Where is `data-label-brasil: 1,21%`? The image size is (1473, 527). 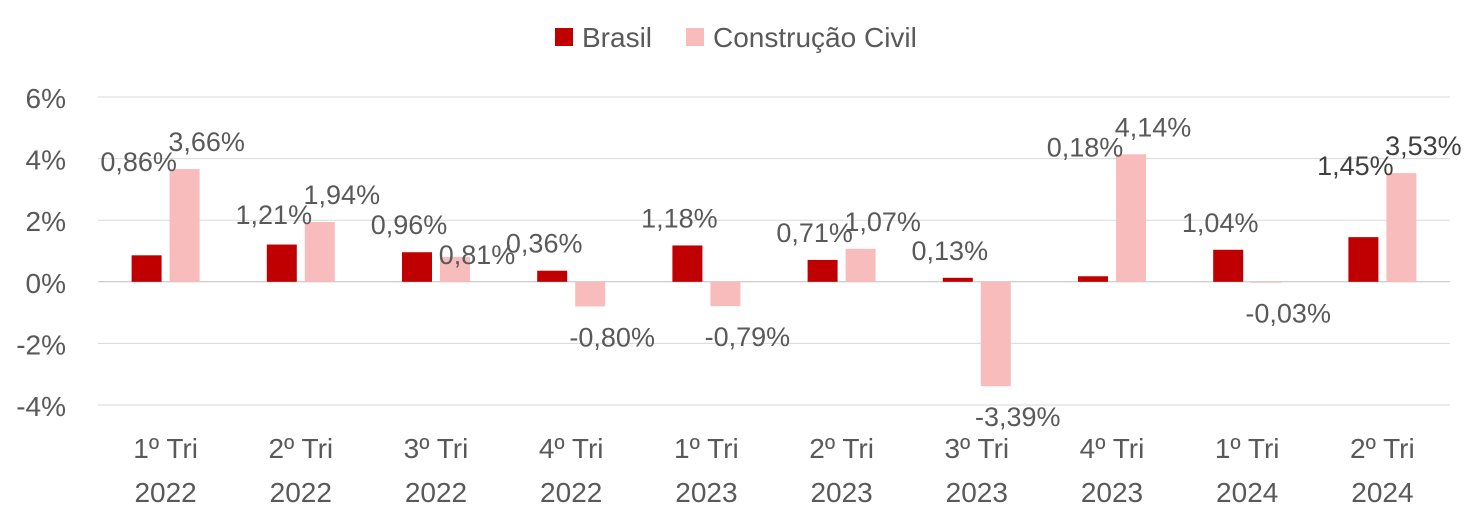
data-label-brasil: 1,21% is located at coordinates (274, 215).